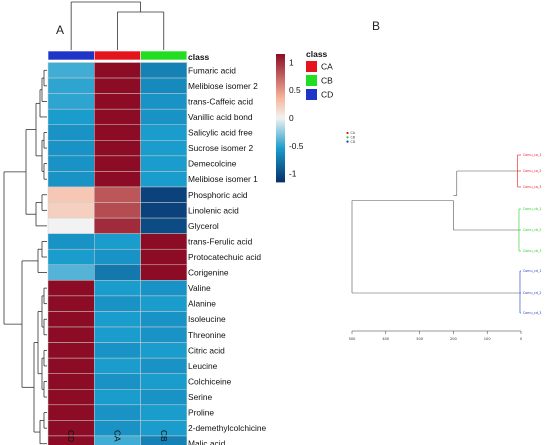 This screenshot has width=550, height=445. Describe the element at coordinates (208, 273) in the screenshot. I see `row-label: Corigenine` at that location.